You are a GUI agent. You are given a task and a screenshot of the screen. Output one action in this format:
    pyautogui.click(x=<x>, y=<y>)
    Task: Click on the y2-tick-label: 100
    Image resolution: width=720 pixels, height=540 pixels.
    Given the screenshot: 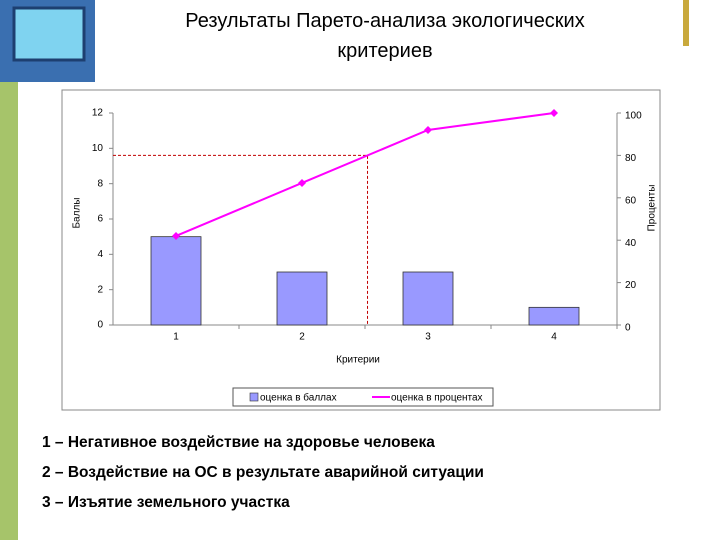 What is the action you would take?
    pyautogui.click(x=633, y=116)
    